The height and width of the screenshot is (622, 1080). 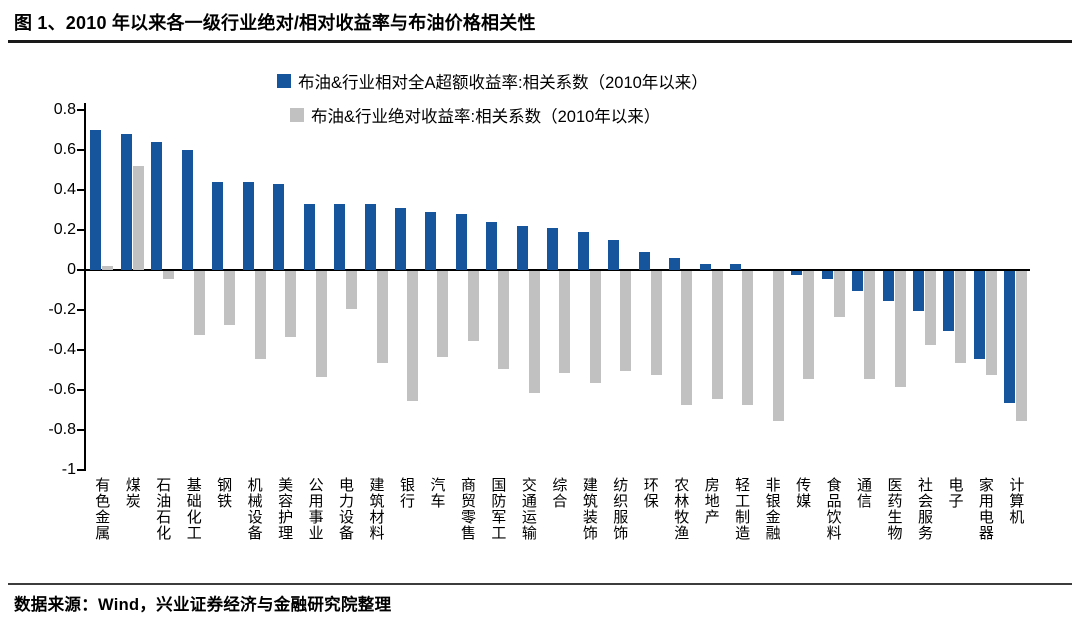 What do you see at coordinates (64, 109) in the screenshot?
I see `y-tick-label: 0.8` at bounding box center [64, 109].